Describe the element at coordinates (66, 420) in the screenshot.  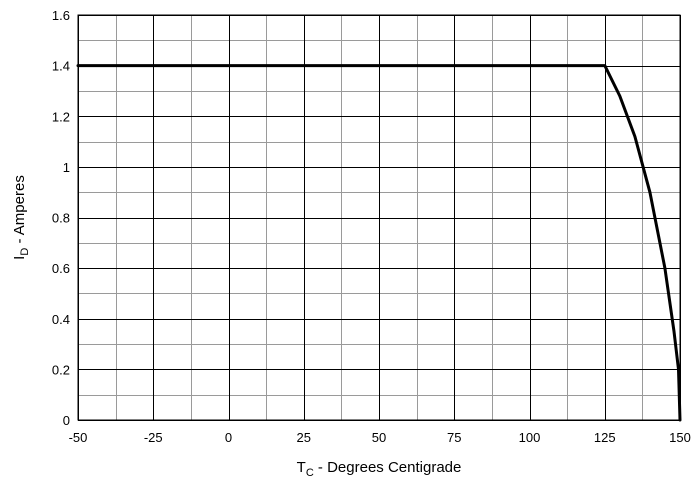
I see `y-tick-label: 0` at that location.